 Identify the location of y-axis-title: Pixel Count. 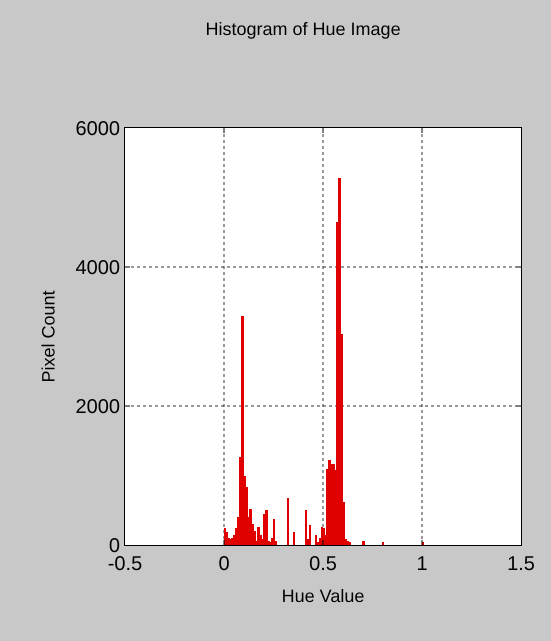
(48, 336).